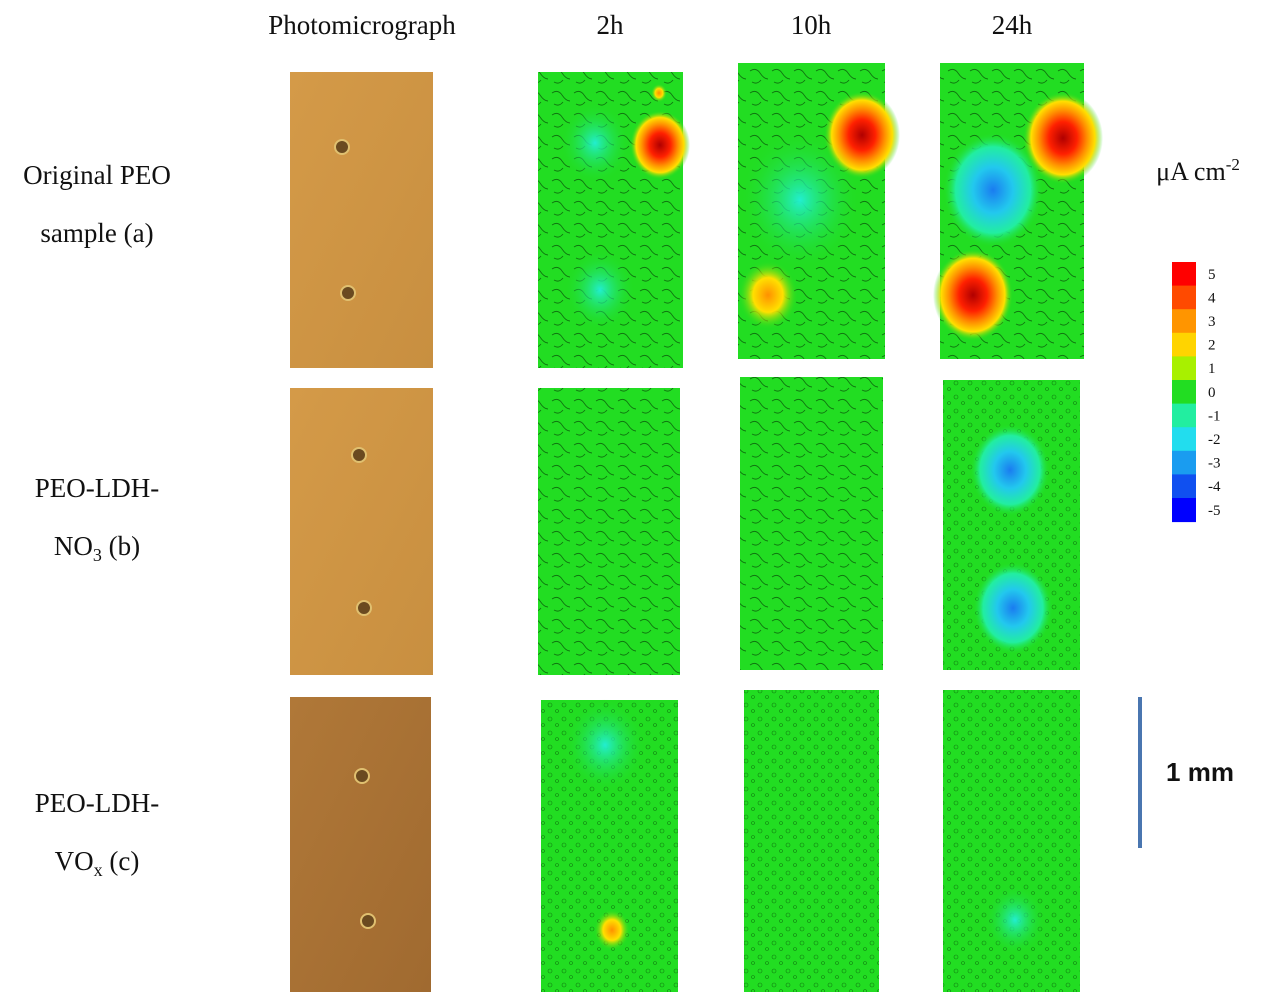 The image size is (1270, 997). What do you see at coordinates (1200, 772) in the screenshot?
I see `scale-label: 1 mm` at bounding box center [1200, 772].